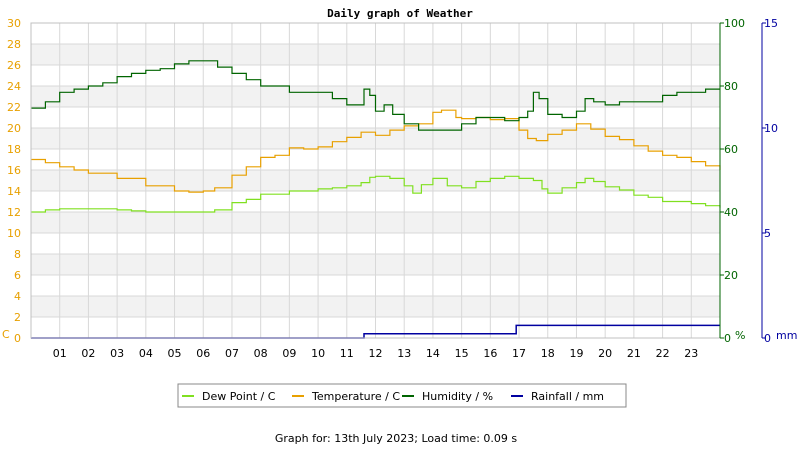 This screenshot has width=800, height=450. I want to click on legend-label: Dew Point / C, so click(239, 396).